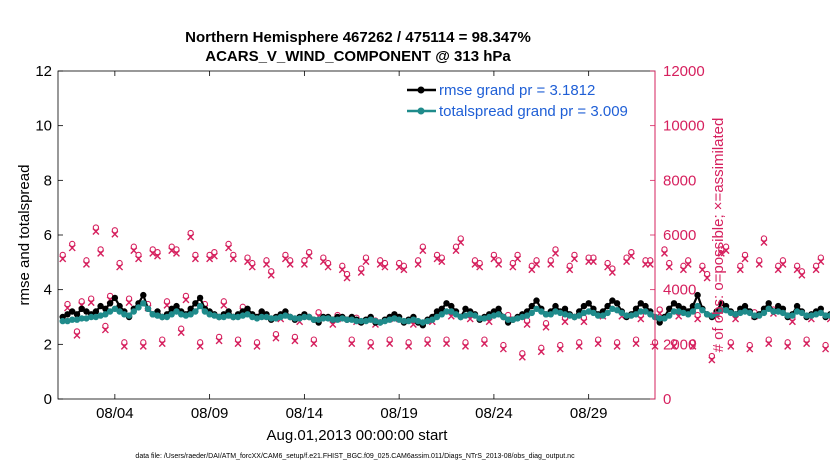  Describe the element at coordinates (684, 71) in the screenshot. I see `y-right-tick-label: 12000` at that location.